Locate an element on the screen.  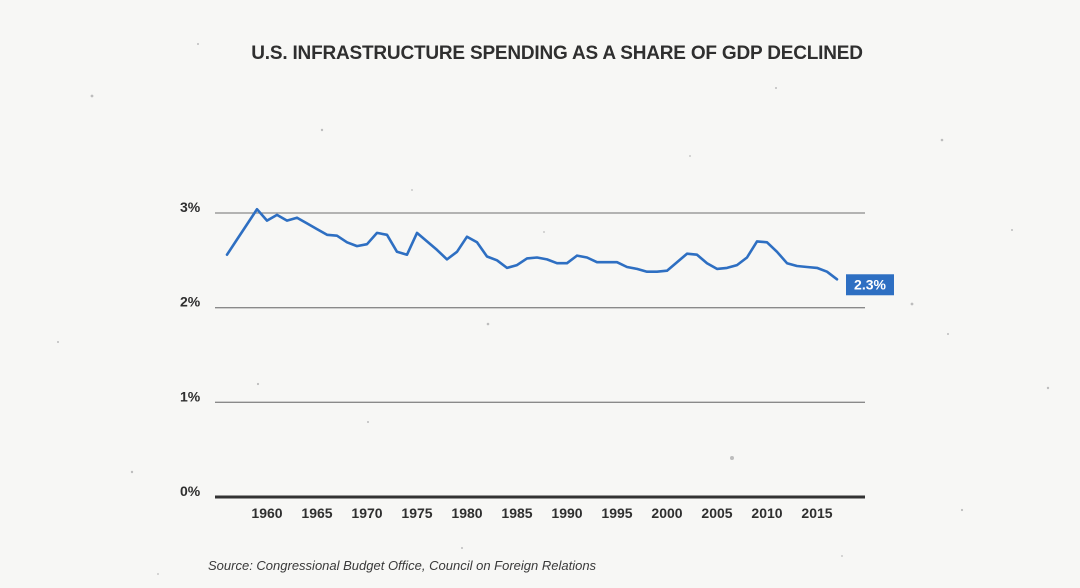
end-value-badge is located at coordinates (870, 285).